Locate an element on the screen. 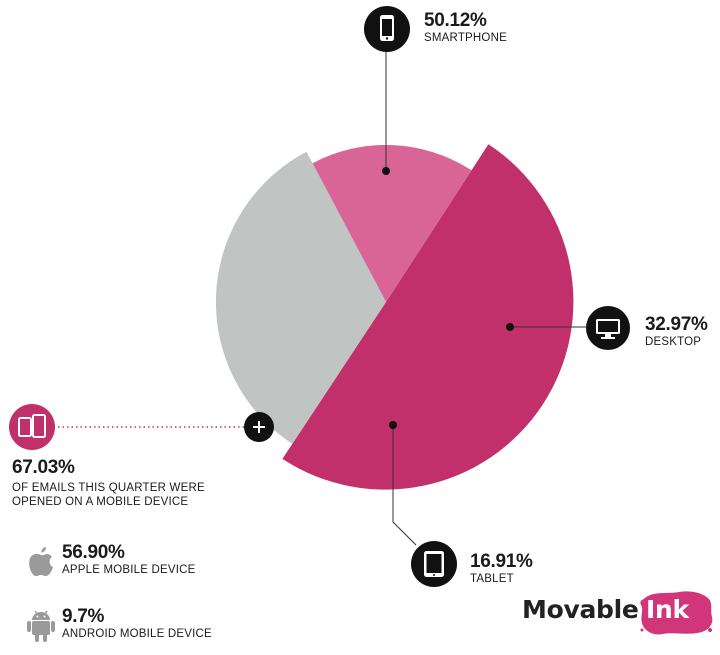 Image resolution: width=720 pixels, height=655 pixels. desktop-callout: 32.97% DESKTOP is located at coordinates (676, 332).